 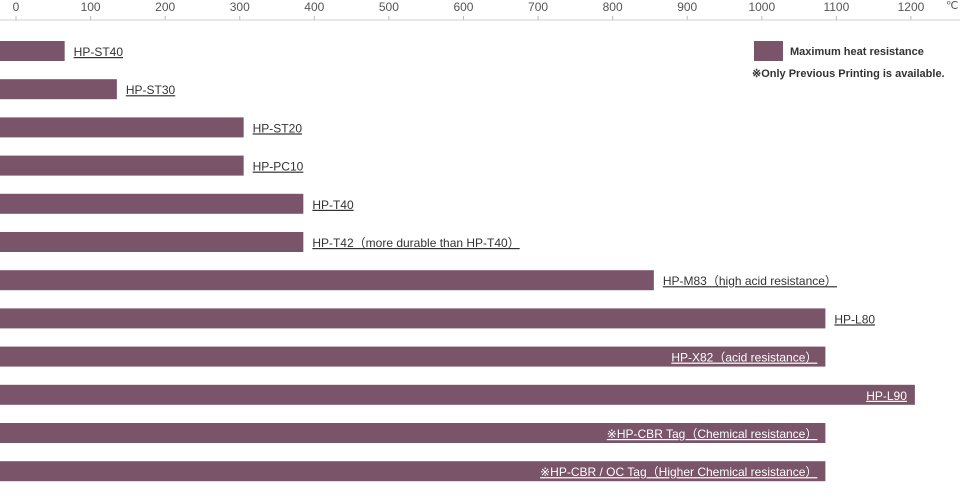 What do you see at coordinates (886, 396) in the screenshot?
I see `bar-label-link: HP-L90` at bounding box center [886, 396].